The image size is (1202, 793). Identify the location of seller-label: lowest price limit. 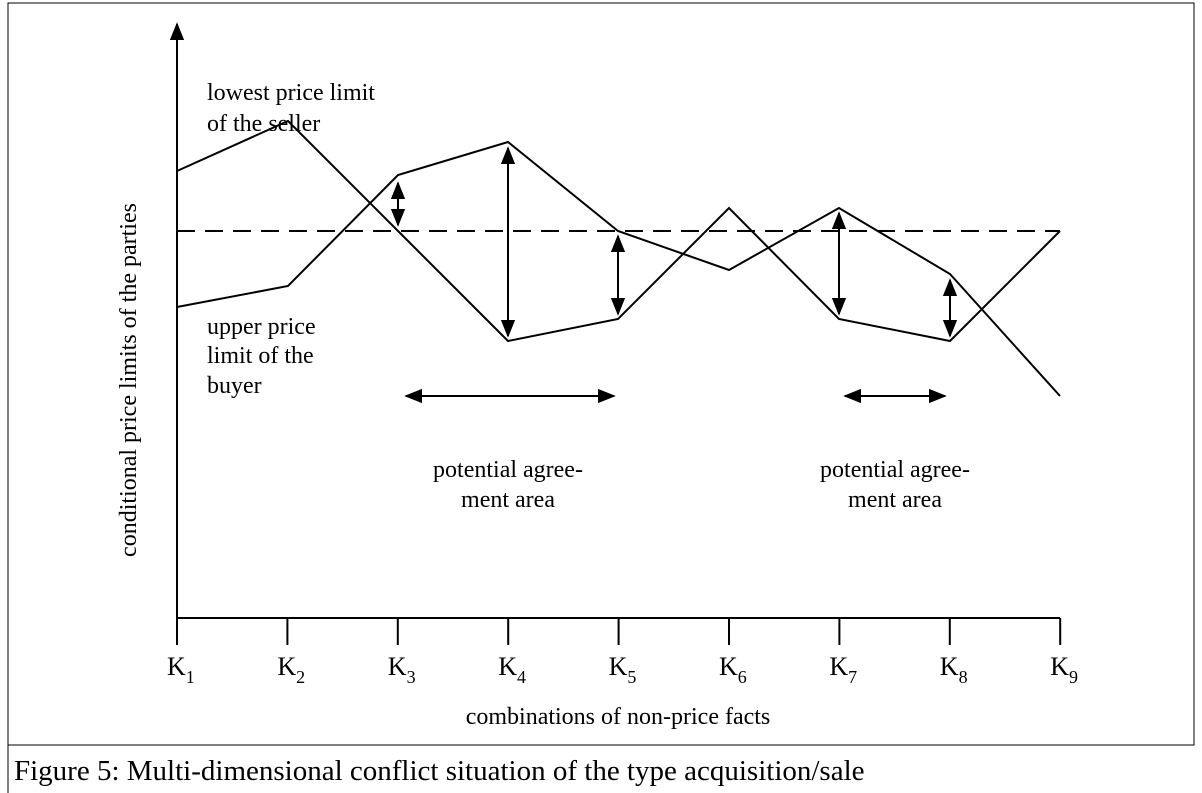
(291, 93).